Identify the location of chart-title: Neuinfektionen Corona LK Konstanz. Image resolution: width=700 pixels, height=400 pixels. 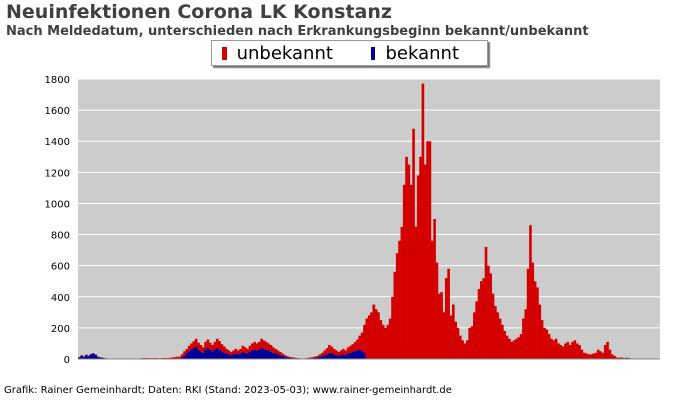
(199, 12).